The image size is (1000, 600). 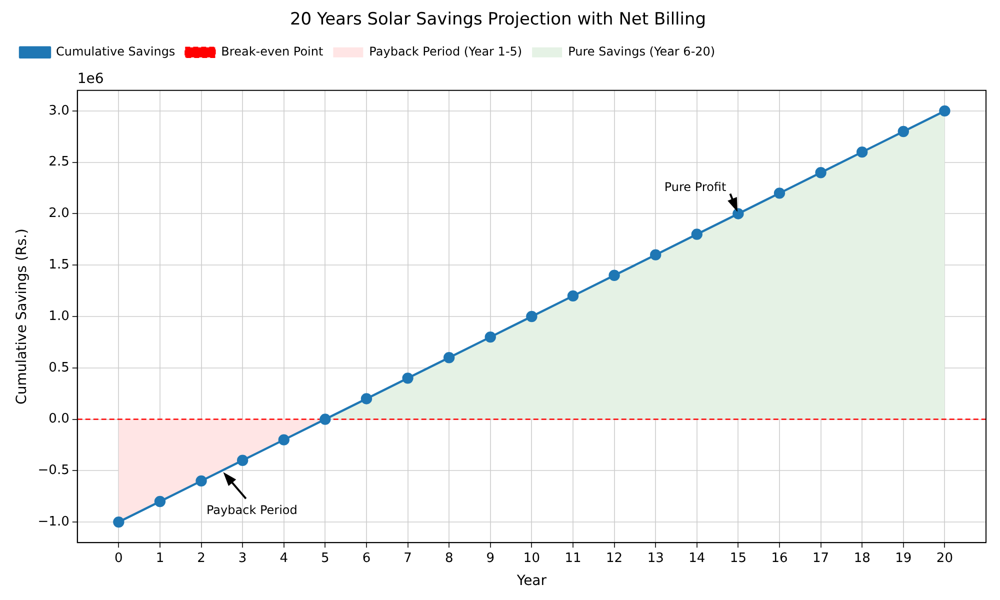 I want to click on x-tick-label: 5, so click(x=325, y=558).